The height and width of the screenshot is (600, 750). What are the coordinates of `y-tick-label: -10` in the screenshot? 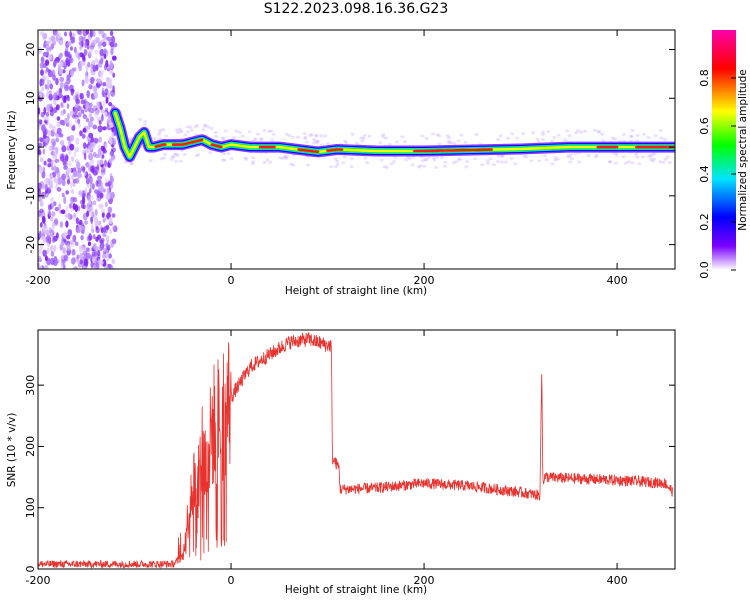 It's located at (30, 196).